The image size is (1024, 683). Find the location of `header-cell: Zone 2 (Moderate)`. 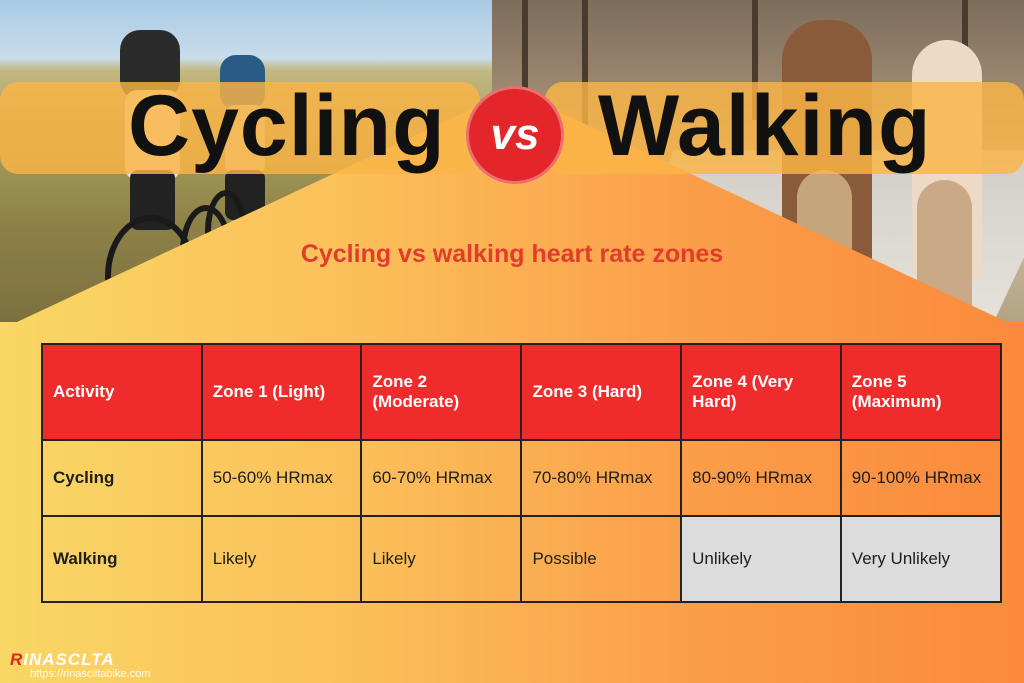

header-cell: Zone 2 (Moderate) is located at coordinates (441, 392).